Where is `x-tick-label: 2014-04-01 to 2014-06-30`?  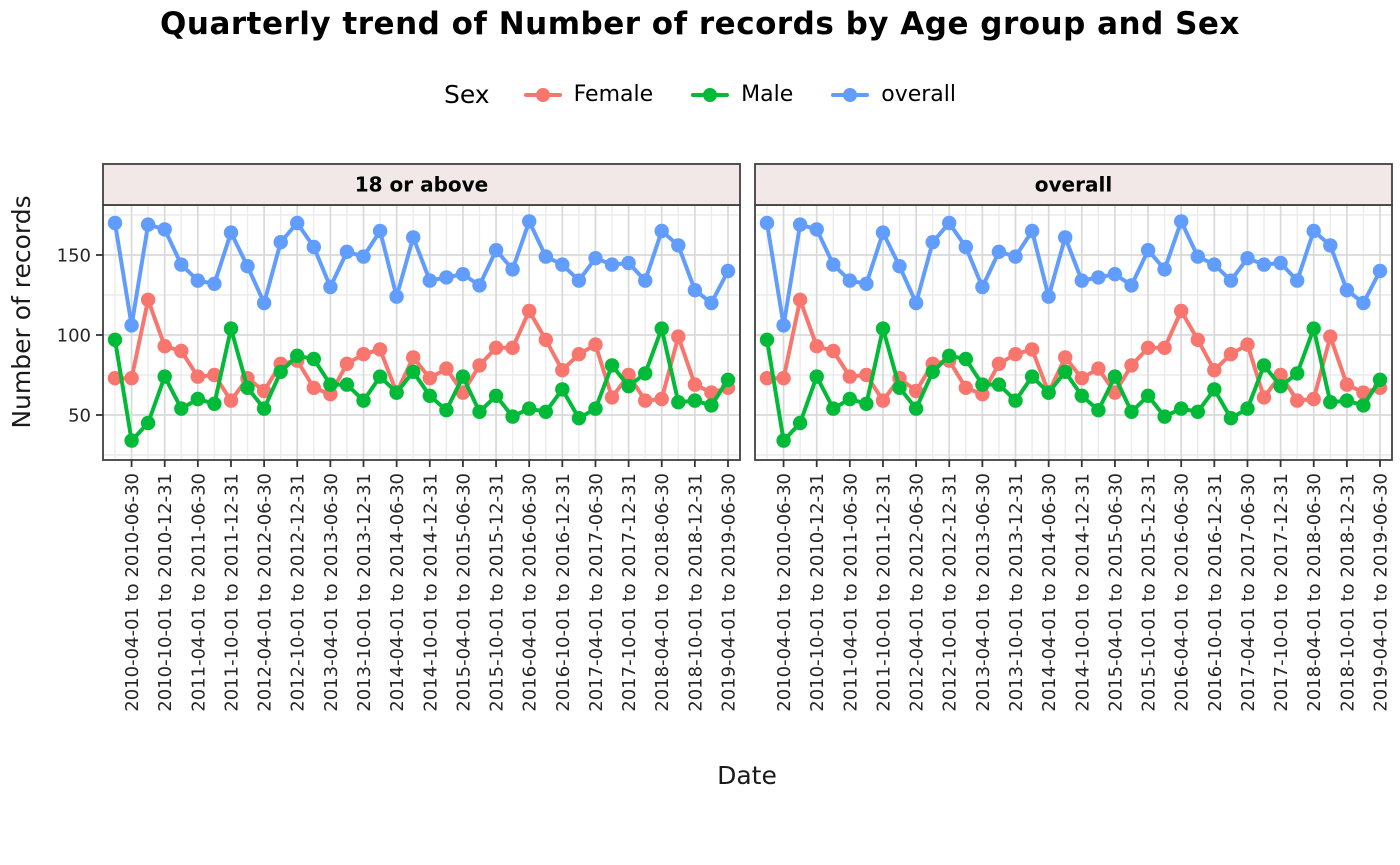
x-tick-label: 2014-04-01 to 2014-06-30 is located at coordinates (1049, 592).